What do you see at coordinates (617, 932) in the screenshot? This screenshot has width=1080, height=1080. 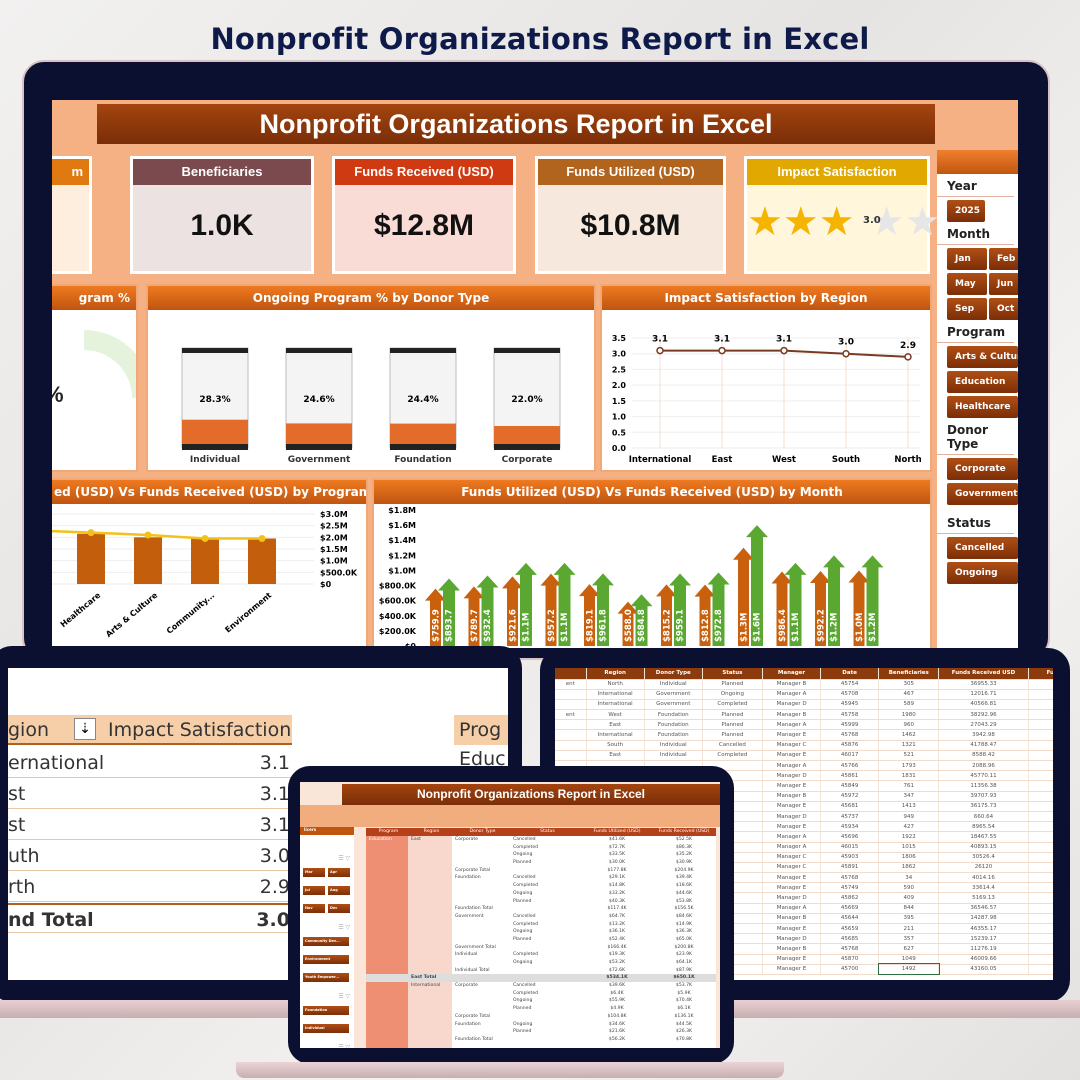 I see `pivot-cell: $36.1K` at bounding box center [617, 932].